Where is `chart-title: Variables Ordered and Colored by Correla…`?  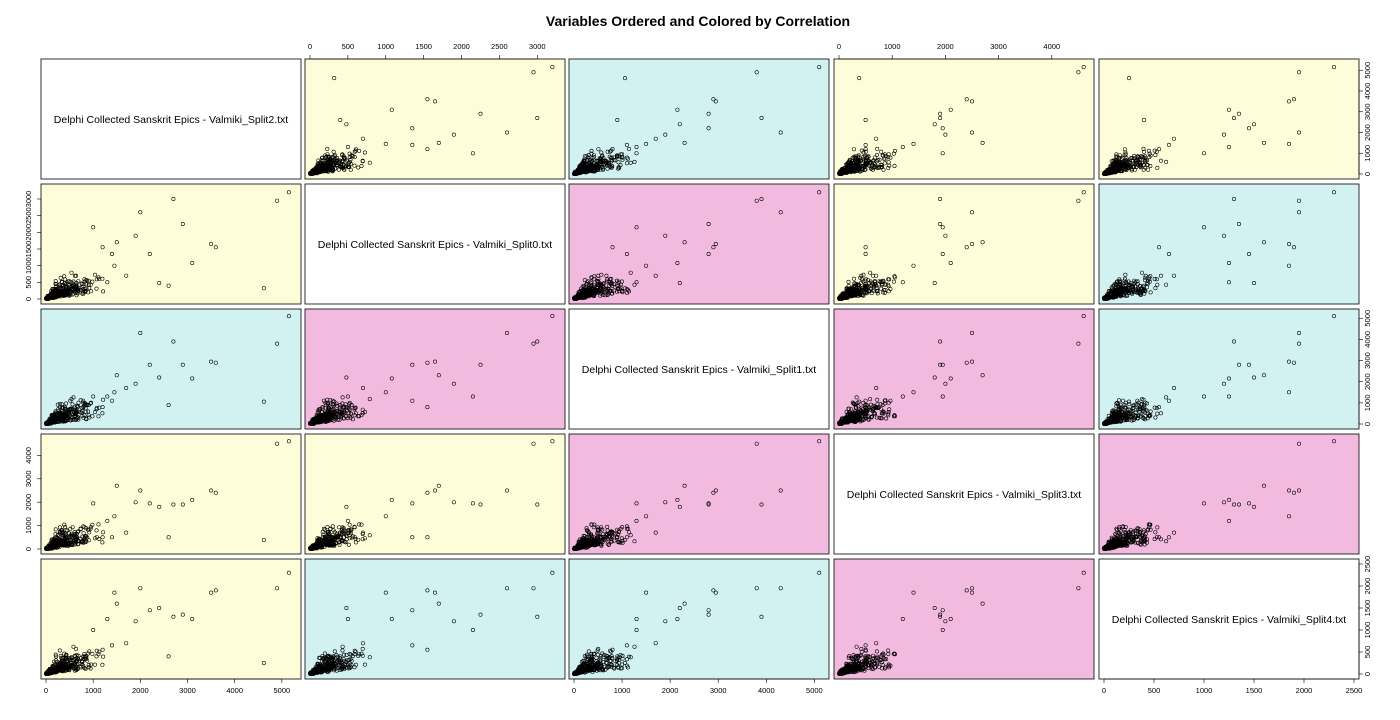 chart-title: Variables Ordered and Colored by Correla… is located at coordinates (698, 21).